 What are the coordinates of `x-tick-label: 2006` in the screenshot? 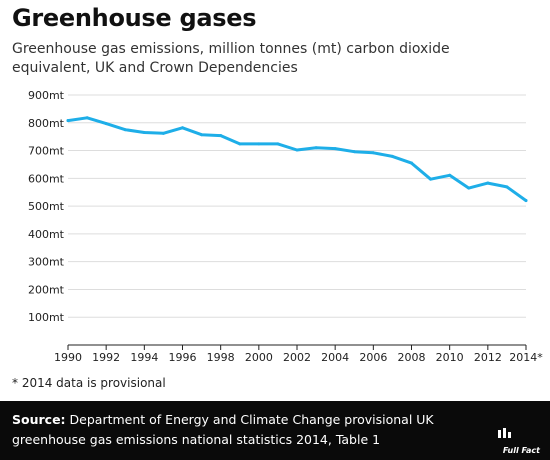 It's located at (373, 357).